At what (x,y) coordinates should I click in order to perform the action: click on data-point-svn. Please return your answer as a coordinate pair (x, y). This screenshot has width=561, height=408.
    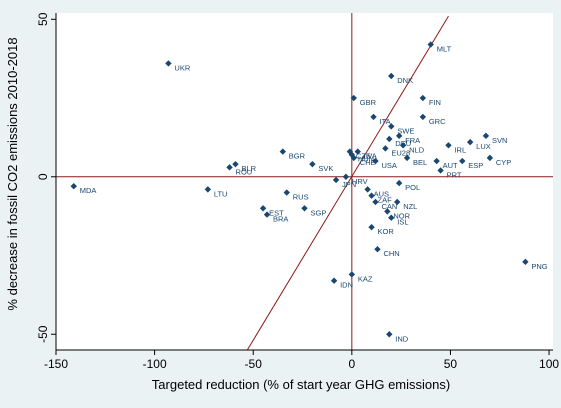
    Looking at the image, I should click on (486, 136).